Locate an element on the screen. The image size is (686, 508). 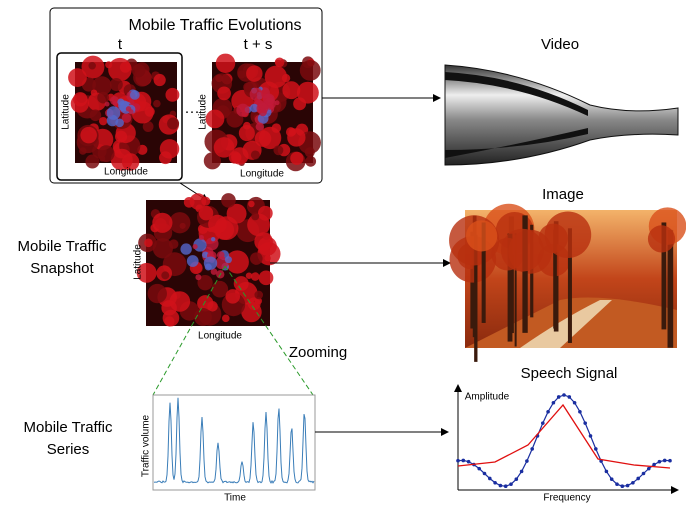
x-axis-label: Time is located at coordinates (235, 498).